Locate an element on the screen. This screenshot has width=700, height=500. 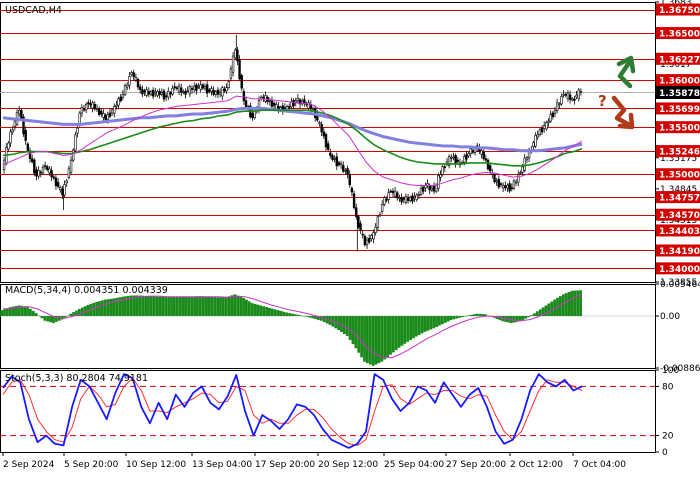
level-label: 1.35500 is located at coordinates (679, 129).